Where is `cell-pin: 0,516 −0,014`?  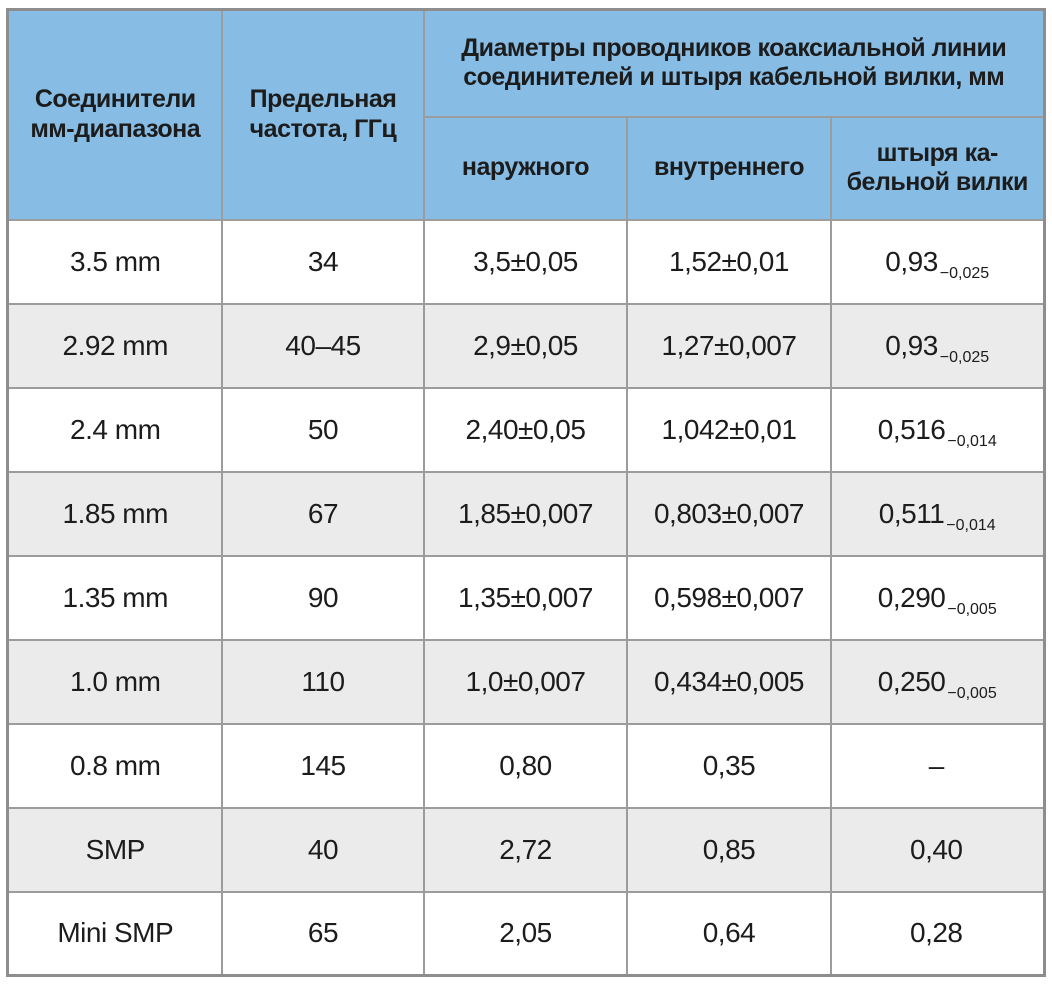
cell-pin: 0,516 −0,014 is located at coordinates (937, 429).